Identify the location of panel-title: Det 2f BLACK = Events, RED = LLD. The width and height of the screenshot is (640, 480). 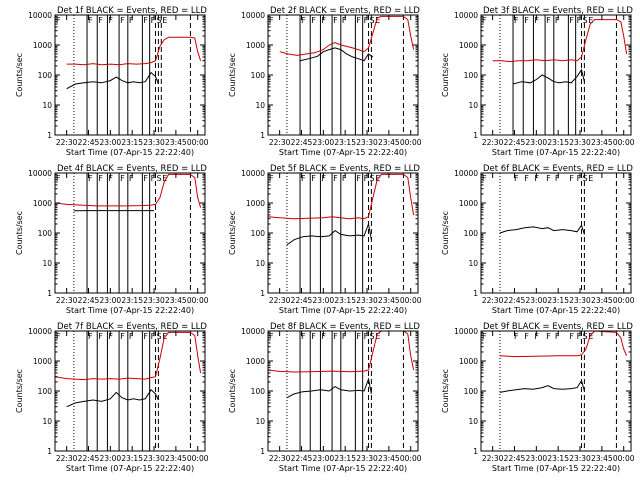
(345, 11).